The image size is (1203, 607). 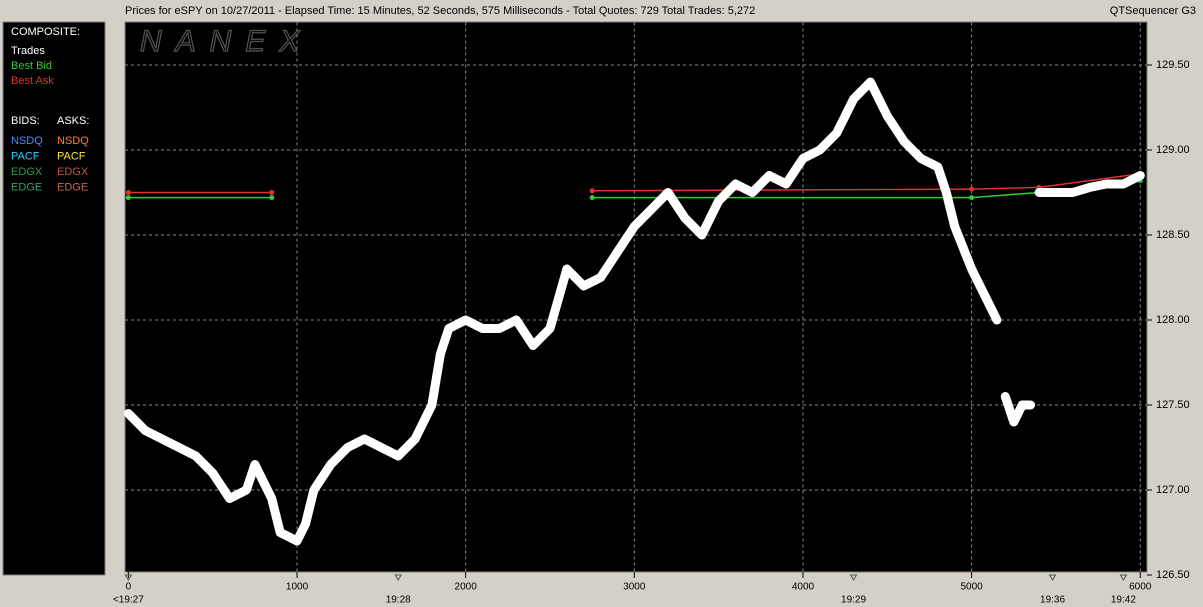 I want to click on y-tick-label: 126.50, so click(x=1173, y=575).